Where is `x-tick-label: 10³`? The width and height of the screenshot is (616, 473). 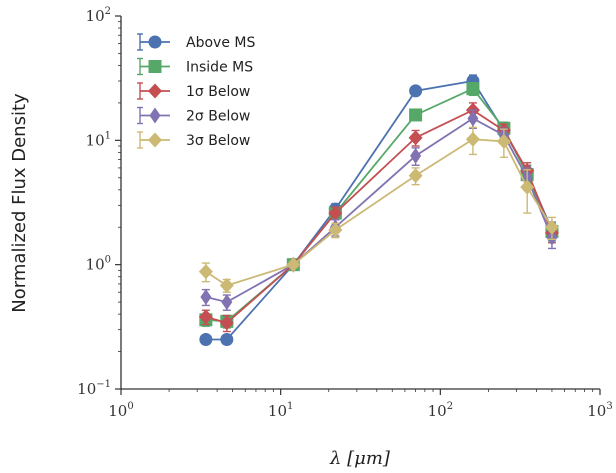
x-tick-label: 10³ is located at coordinates (599, 410).